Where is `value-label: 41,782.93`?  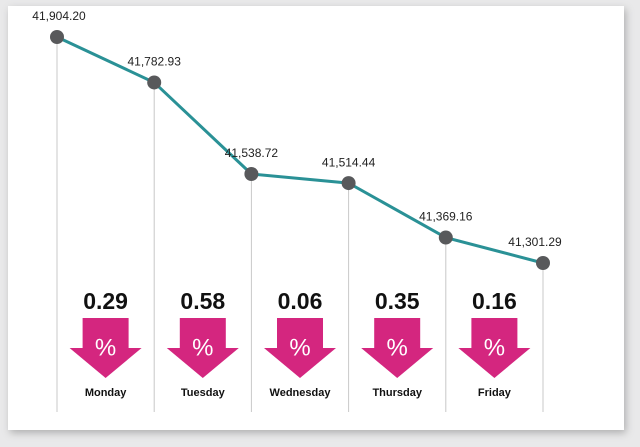 value-label: 41,782.93 is located at coordinates (155, 62).